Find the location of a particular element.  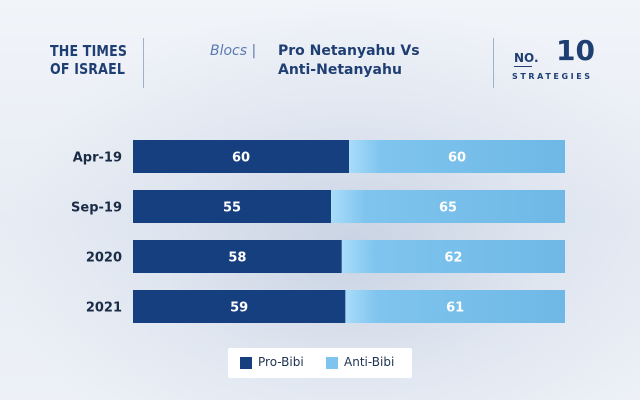

bar-anti-bibi-2021 is located at coordinates (455, 306).